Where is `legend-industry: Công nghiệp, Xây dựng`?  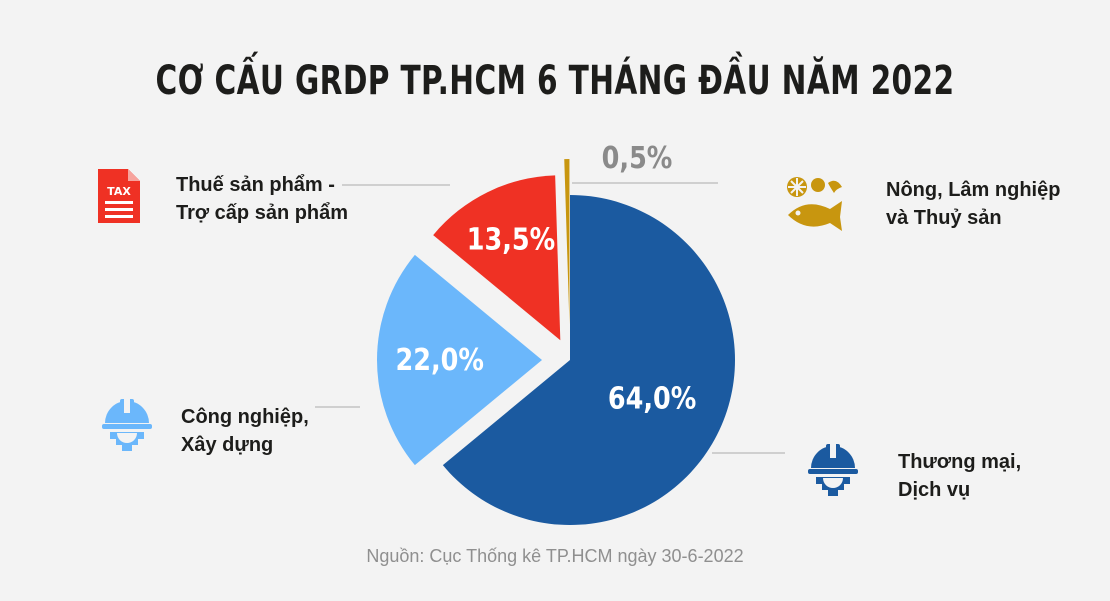 legend-industry: Công nghiệp, Xây dựng is located at coordinates (245, 431).